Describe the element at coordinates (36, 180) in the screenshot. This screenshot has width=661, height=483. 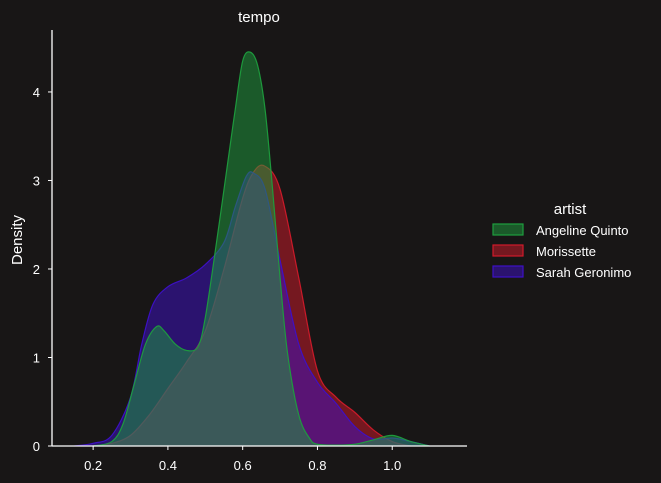
I see `y-tick-label: 3` at that location.